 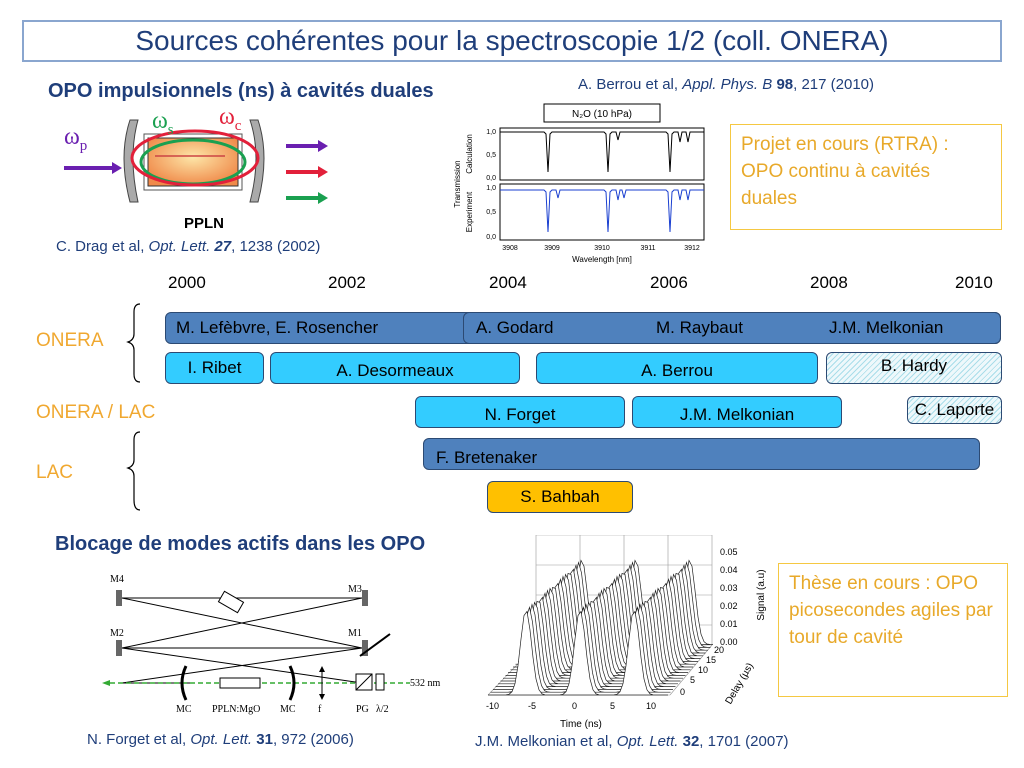 I want to click on heading-opo-ns: OPO impulsionnels (ns) à cavités duales, so click(x=241, y=91).